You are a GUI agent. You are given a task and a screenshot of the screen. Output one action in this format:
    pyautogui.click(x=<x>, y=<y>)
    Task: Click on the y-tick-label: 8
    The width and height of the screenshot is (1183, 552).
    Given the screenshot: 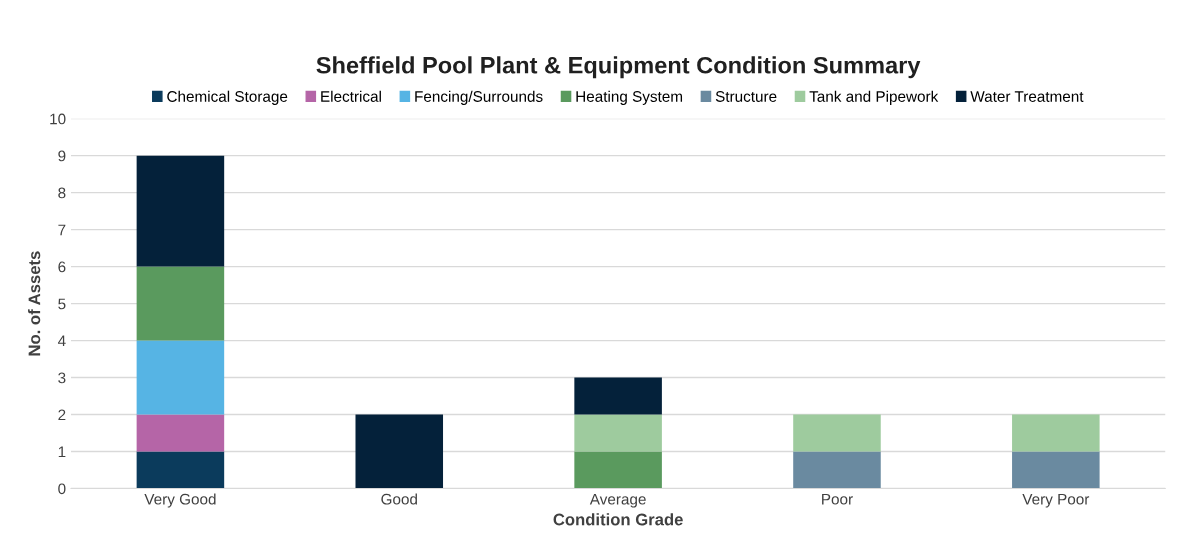 What is the action you would take?
    pyautogui.click(x=62, y=193)
    